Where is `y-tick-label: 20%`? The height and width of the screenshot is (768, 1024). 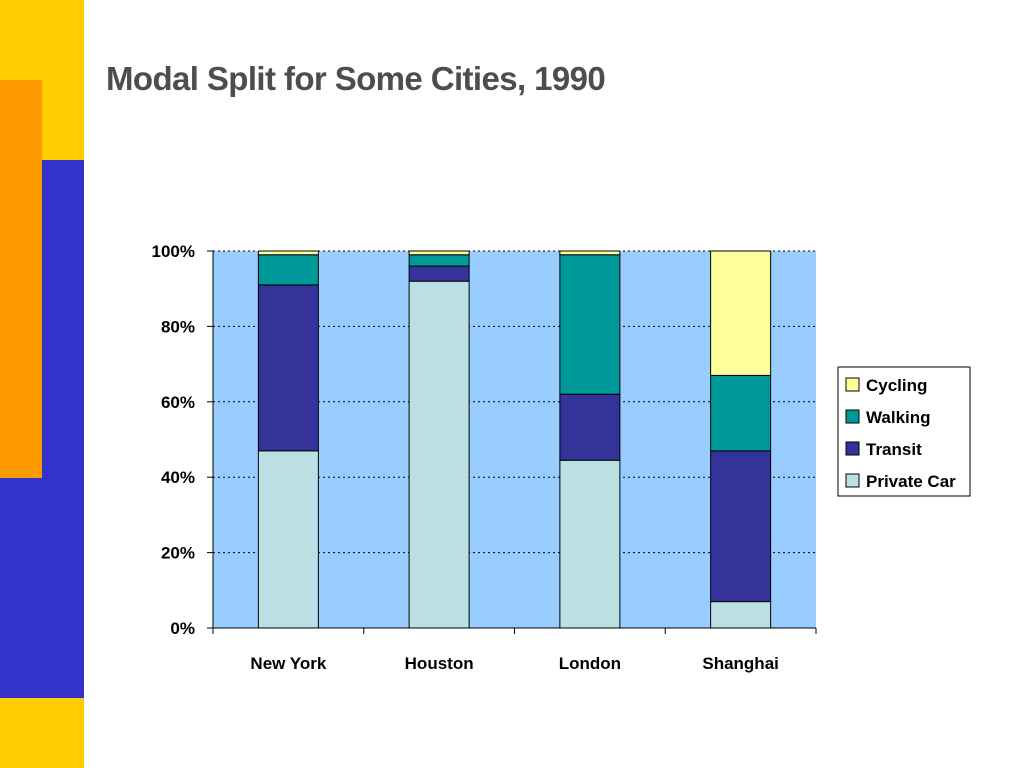 y-tick-label: 20% is located at coordinates (178, 553).